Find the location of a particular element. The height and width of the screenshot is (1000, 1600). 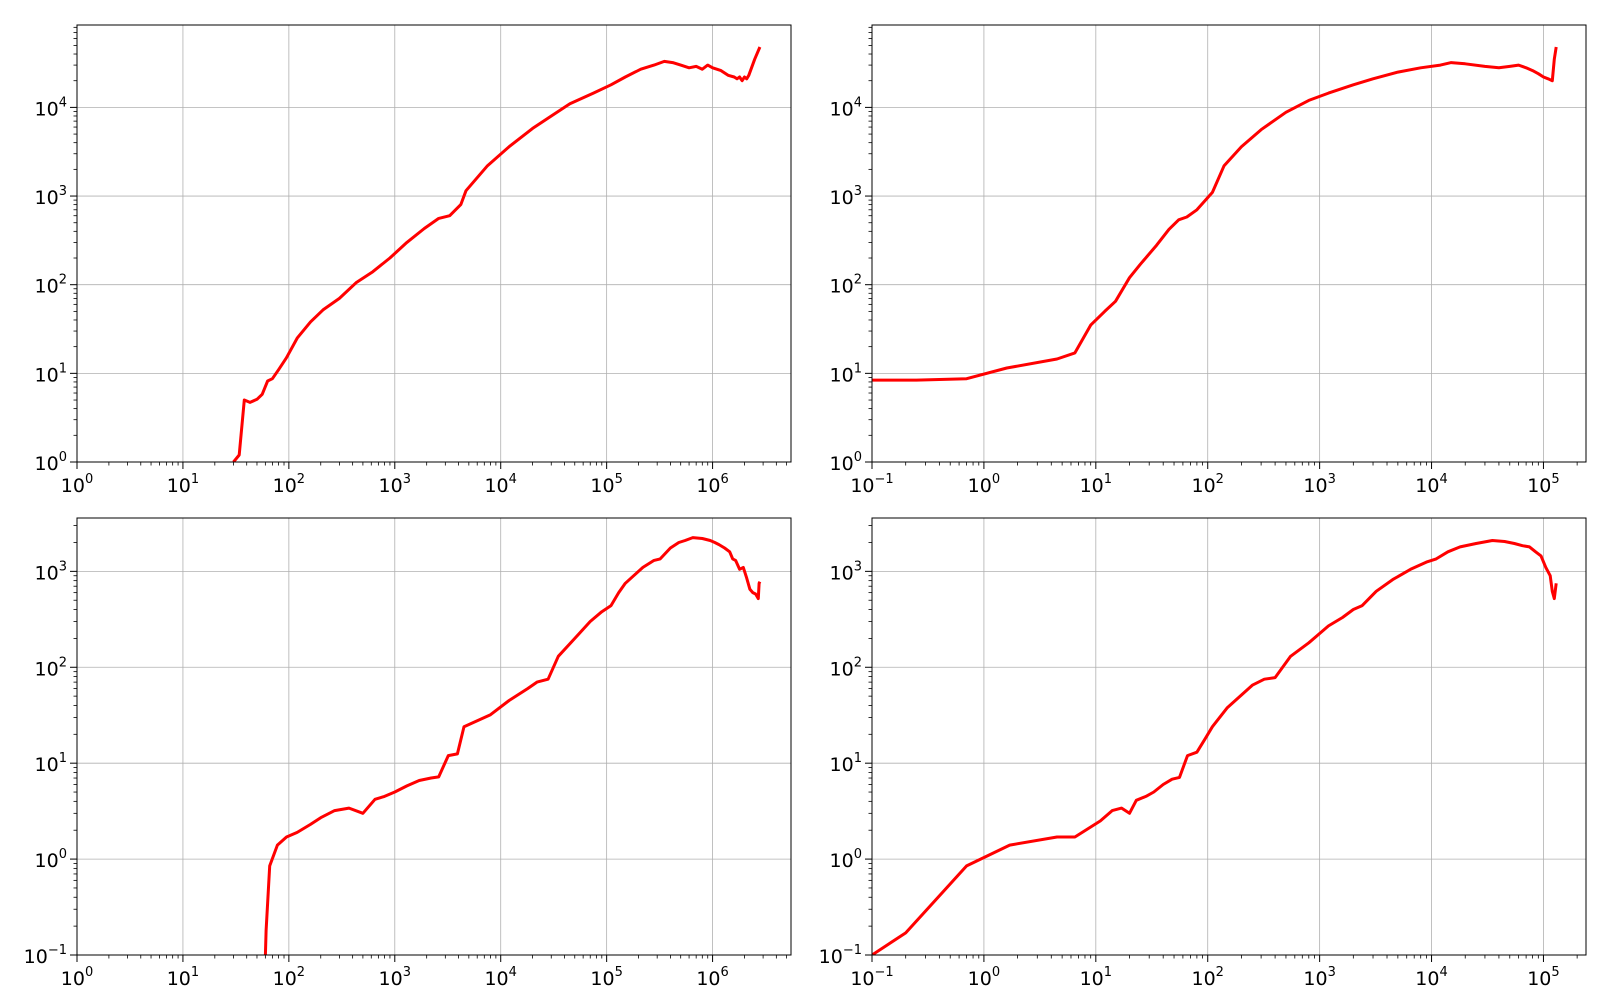

y-tick-label: 10⁴ is located at coordinates (51, 107).